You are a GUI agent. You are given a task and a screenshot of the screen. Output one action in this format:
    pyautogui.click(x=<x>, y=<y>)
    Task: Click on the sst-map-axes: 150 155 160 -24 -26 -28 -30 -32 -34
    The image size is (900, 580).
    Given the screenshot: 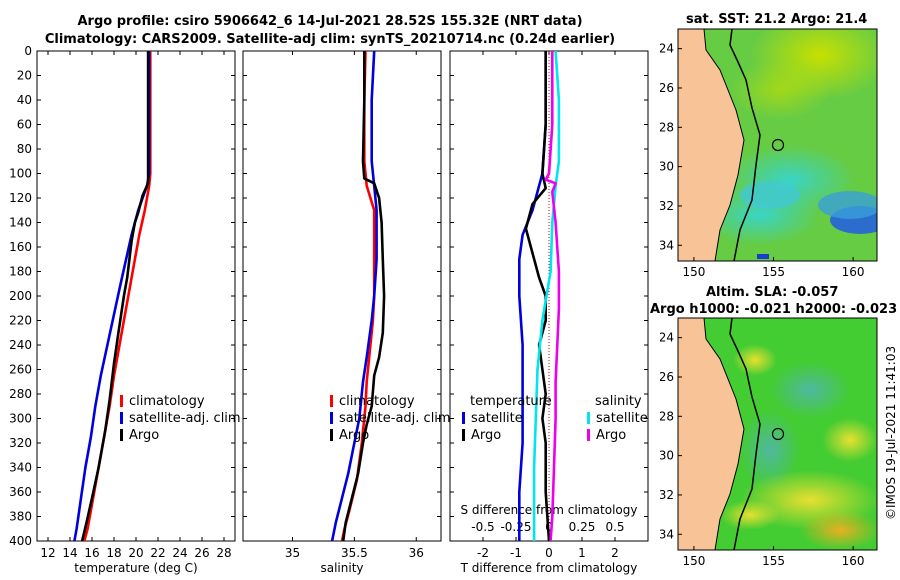 What is the action you would take?
    pyautogui.click(x=762, y=160)
    